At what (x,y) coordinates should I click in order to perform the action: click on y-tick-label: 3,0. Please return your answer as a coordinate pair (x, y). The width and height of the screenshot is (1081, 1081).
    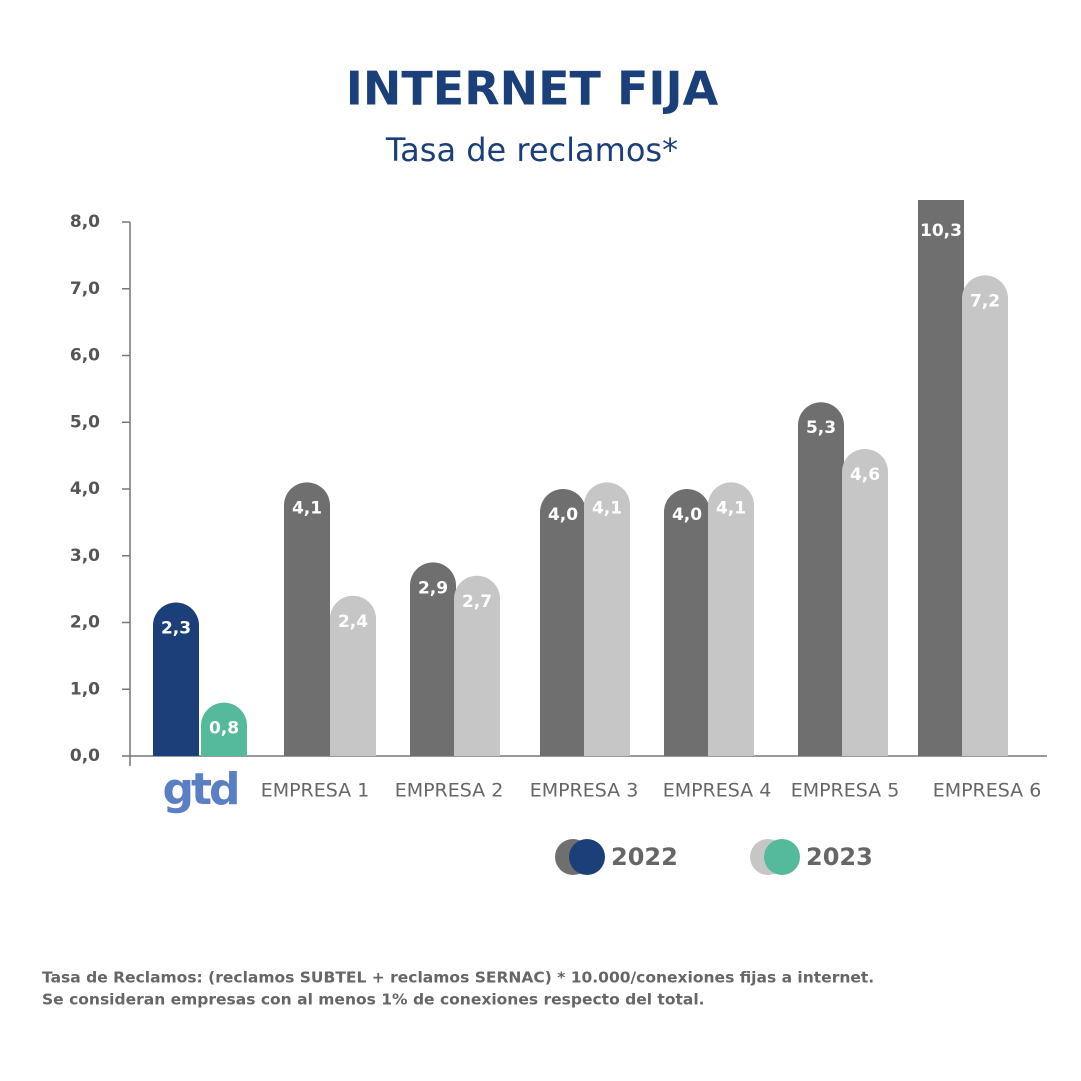
    Looking at the image, I should click on (85, 556).